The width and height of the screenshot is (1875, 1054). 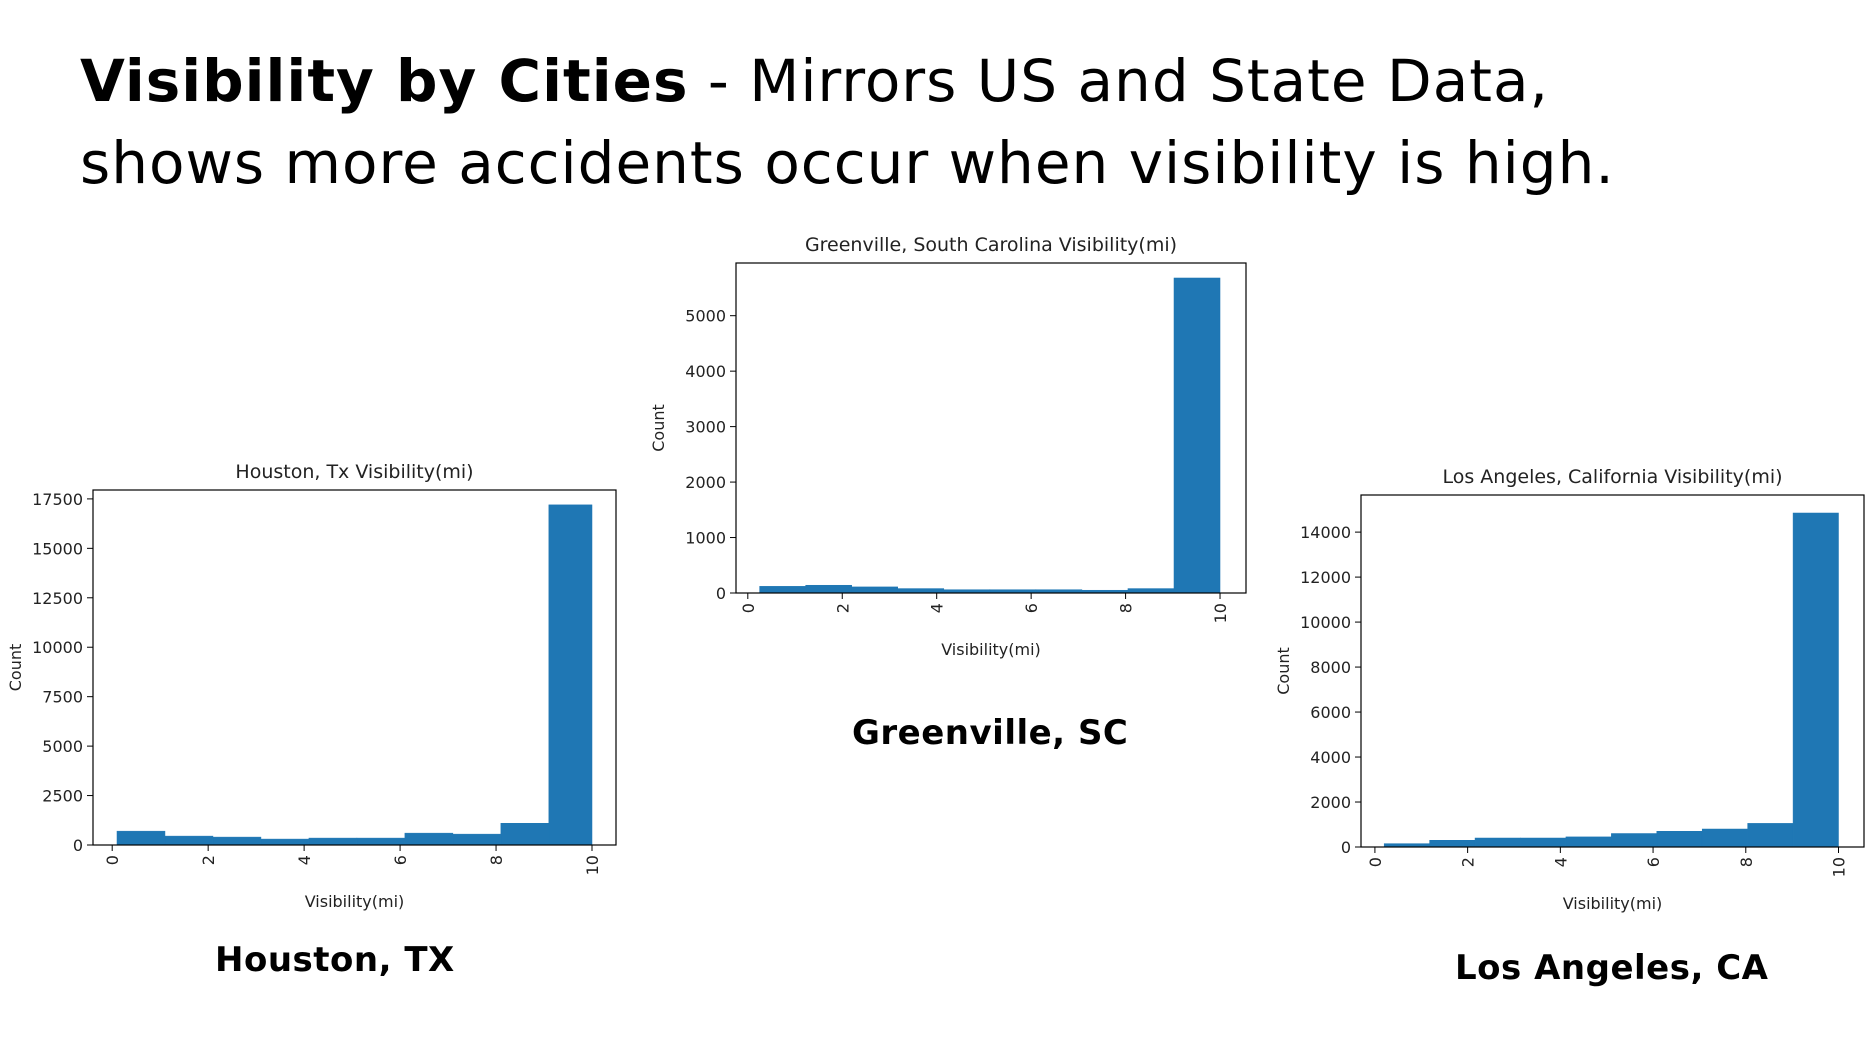 I want to click on caption-los-angeles: Los Angeles, CA, so click(x=1612, y=968).